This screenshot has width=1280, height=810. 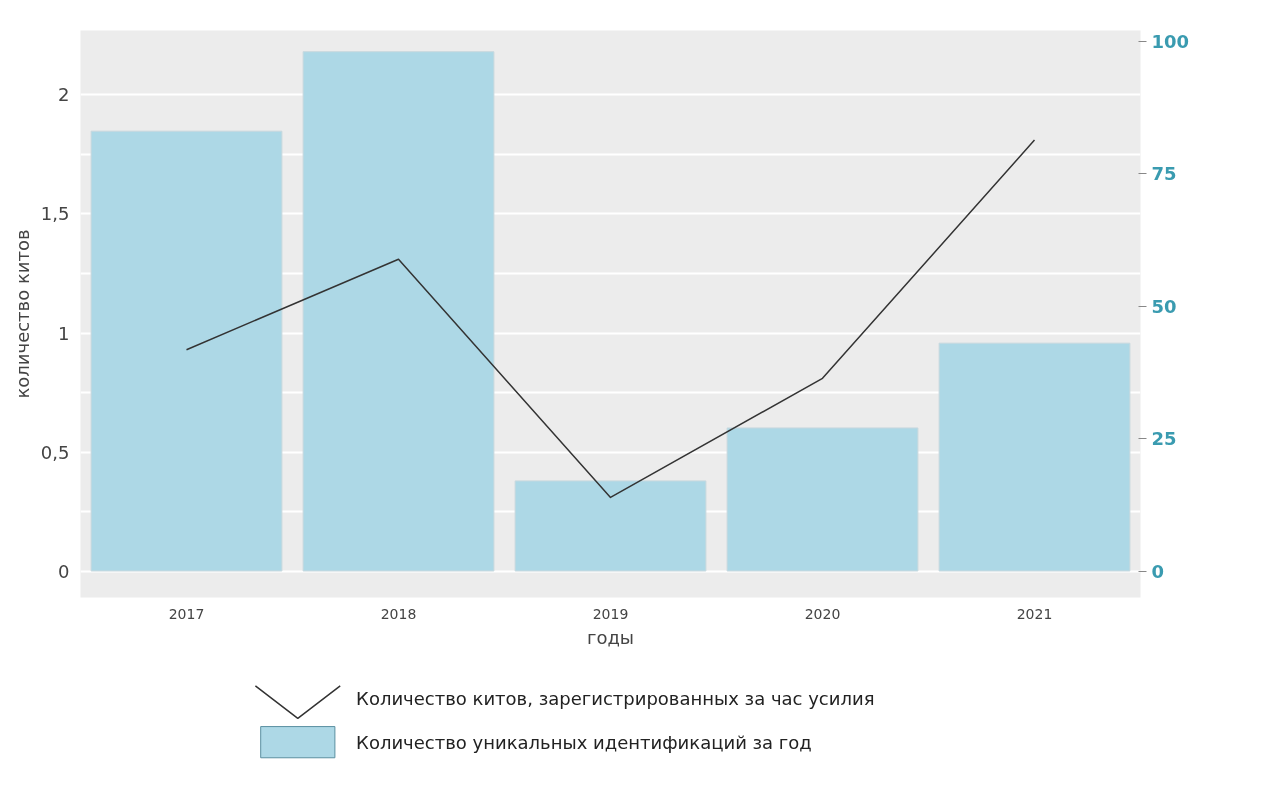 I want to click on x-axis-title: годы, so click(x=610, y=637).